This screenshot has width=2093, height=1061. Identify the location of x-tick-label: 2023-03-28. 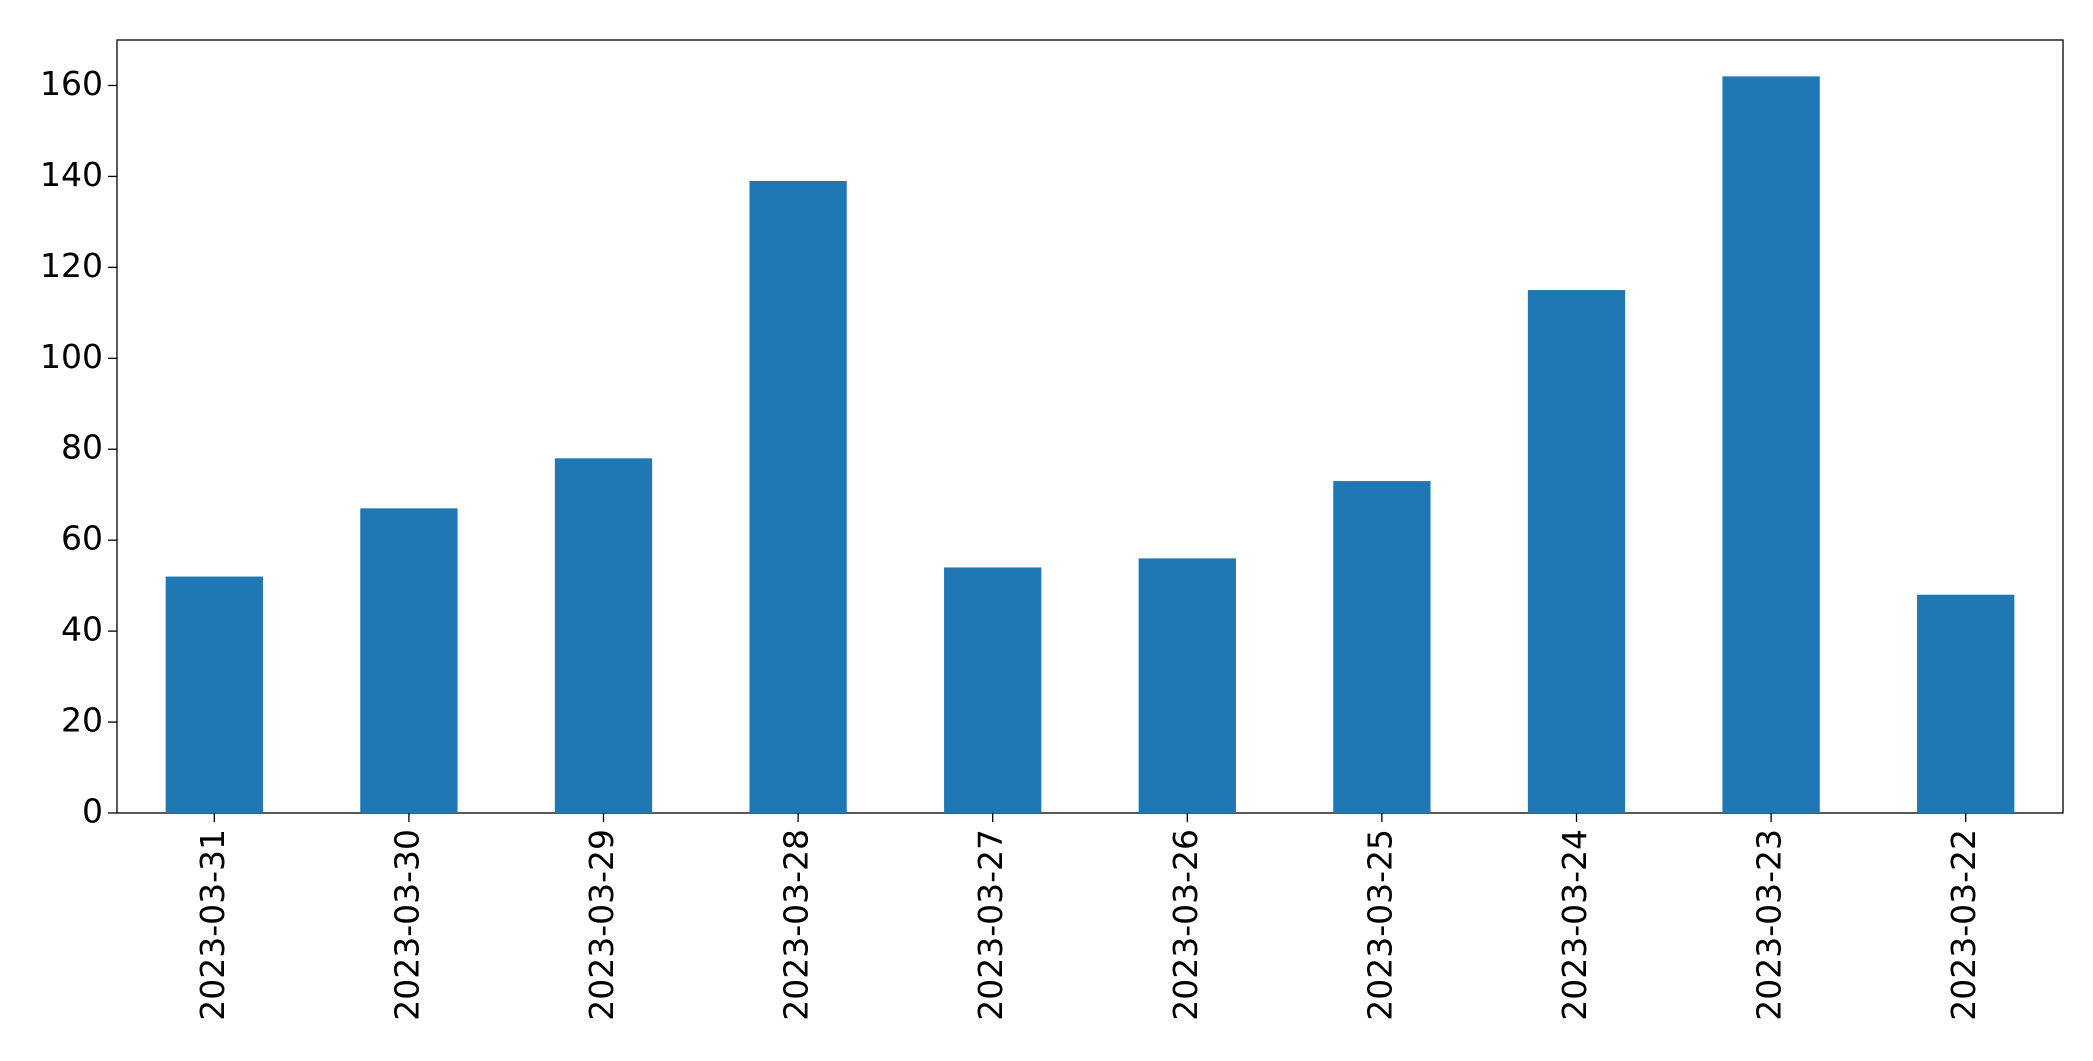
(796, 925).